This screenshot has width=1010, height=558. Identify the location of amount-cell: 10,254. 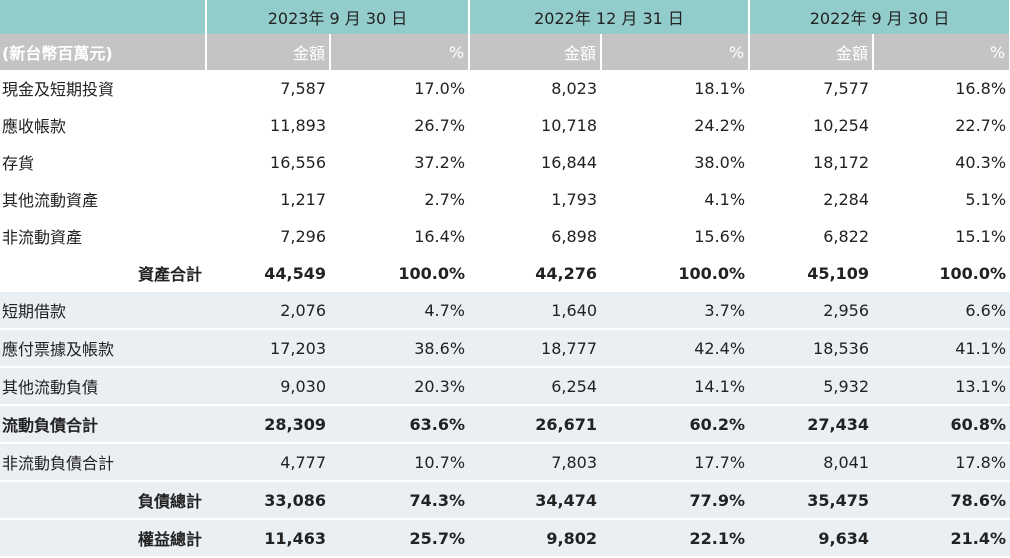
(811, 125).